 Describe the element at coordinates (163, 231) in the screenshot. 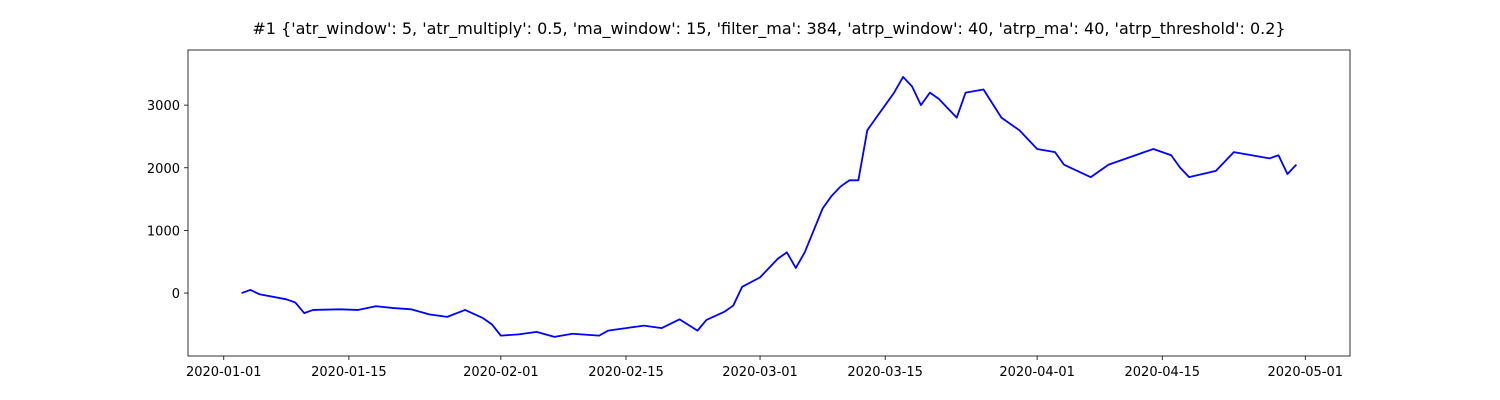

I see `y-tick-label: 1000` at that location.